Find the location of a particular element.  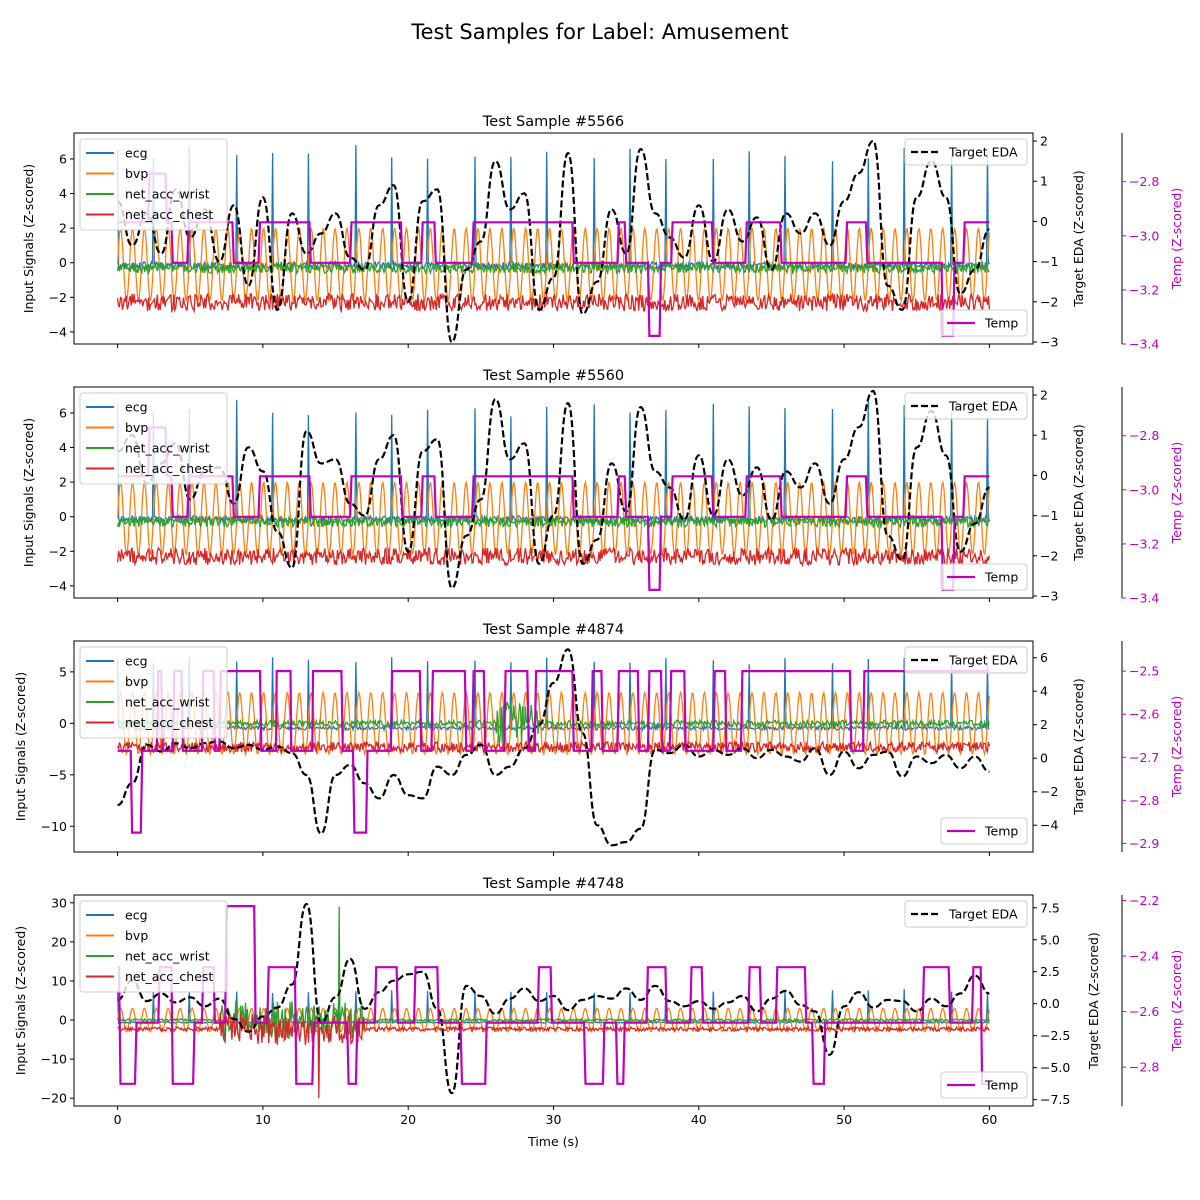

left-y-tick-label: −10 is located at coordinates (54, 826).